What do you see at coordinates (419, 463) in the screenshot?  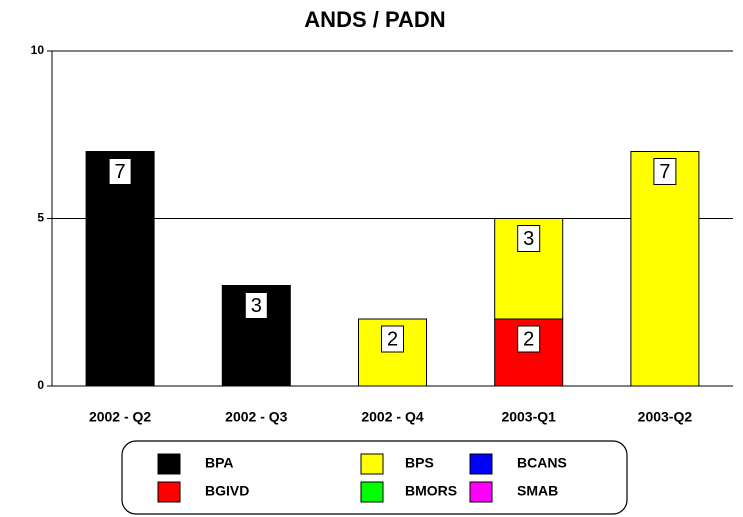 I see `legend-label: BPS` at bounding box center [419, 463].